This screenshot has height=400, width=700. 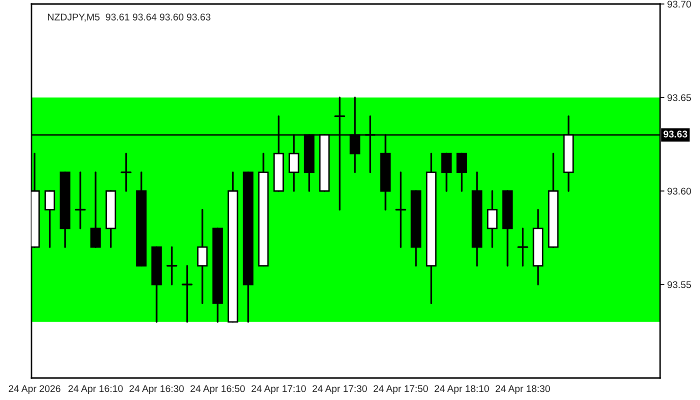 I want to click on y-tick-label: 93.65, so click(x=679, y=98).